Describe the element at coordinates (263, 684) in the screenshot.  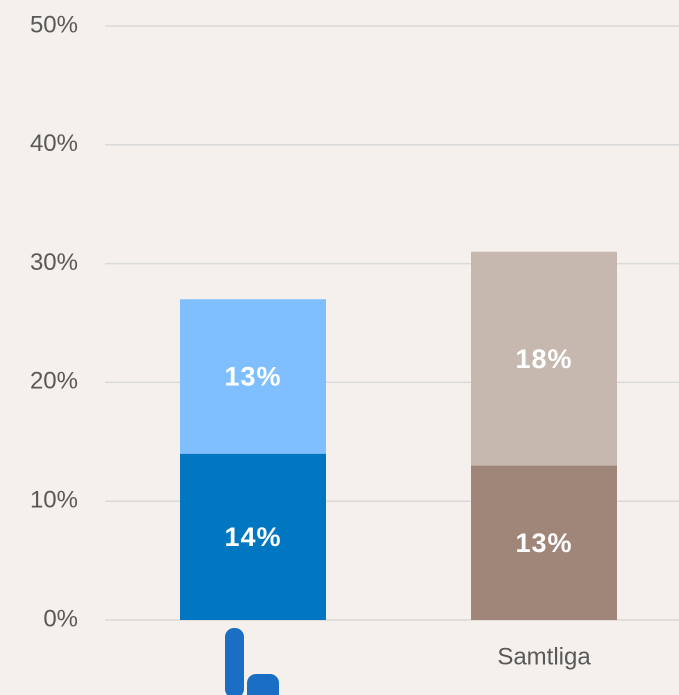
I see `logo-foot` at that location.